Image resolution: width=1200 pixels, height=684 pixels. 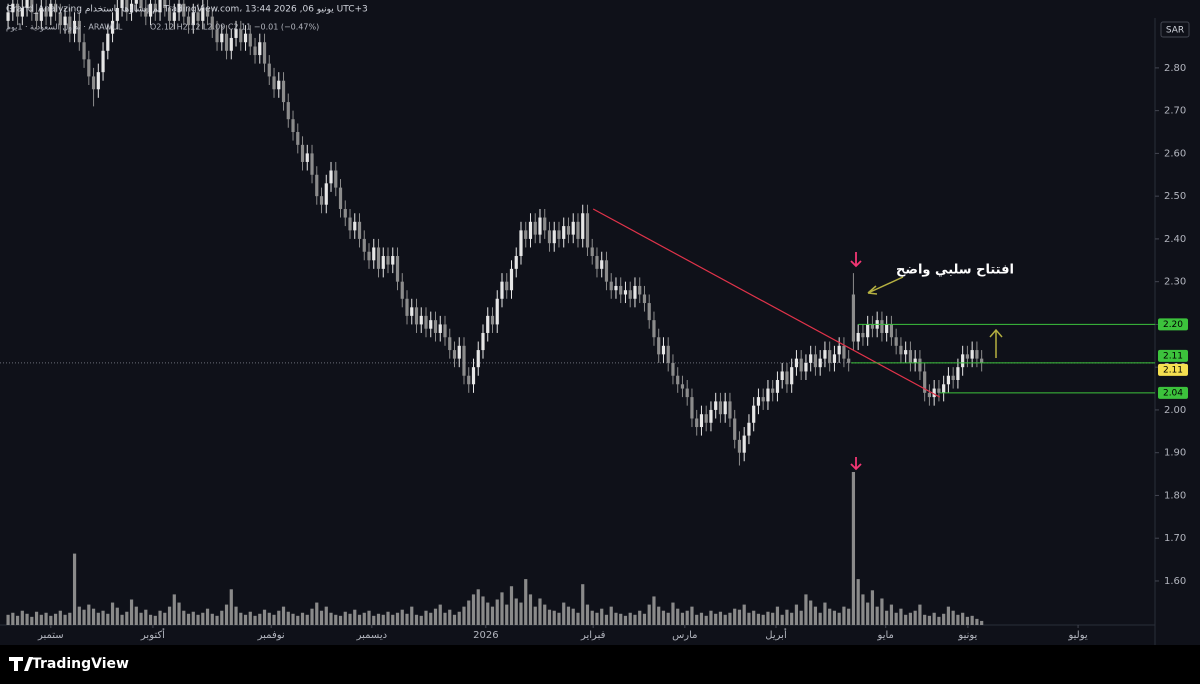 What do you see at coordinates (80, 664) in the screenshot?
I see `brand: TradingView` at bounding box center [80, 664].